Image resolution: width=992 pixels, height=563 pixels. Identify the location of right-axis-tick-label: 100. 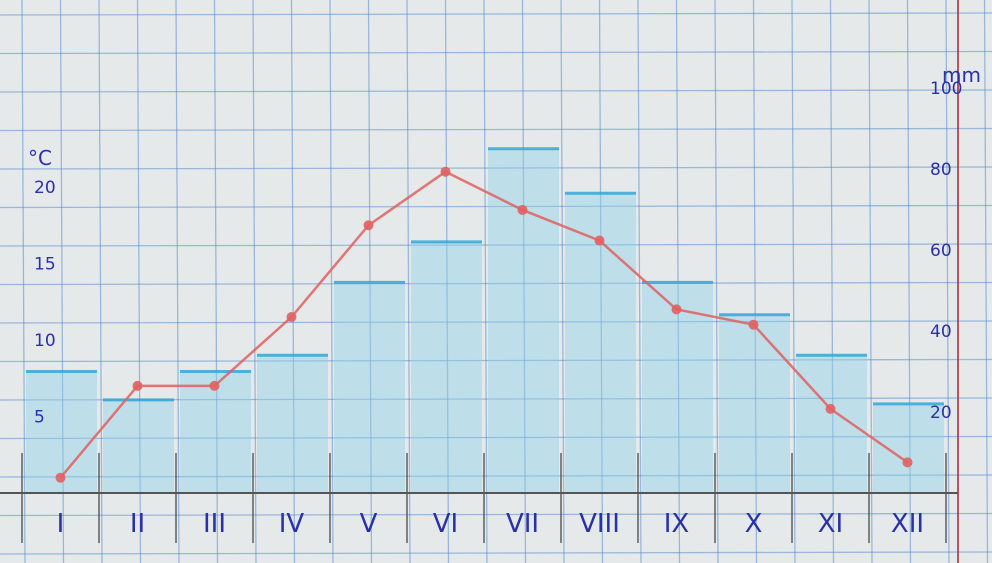
(946, 89).